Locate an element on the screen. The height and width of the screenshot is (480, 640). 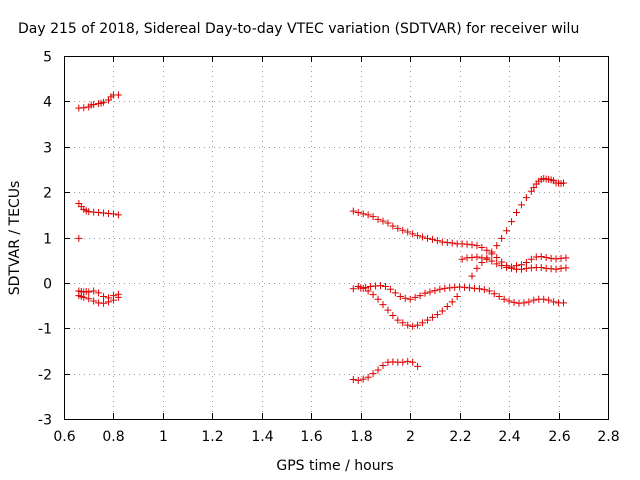
series-s1 is located at coordinates (98, 101).